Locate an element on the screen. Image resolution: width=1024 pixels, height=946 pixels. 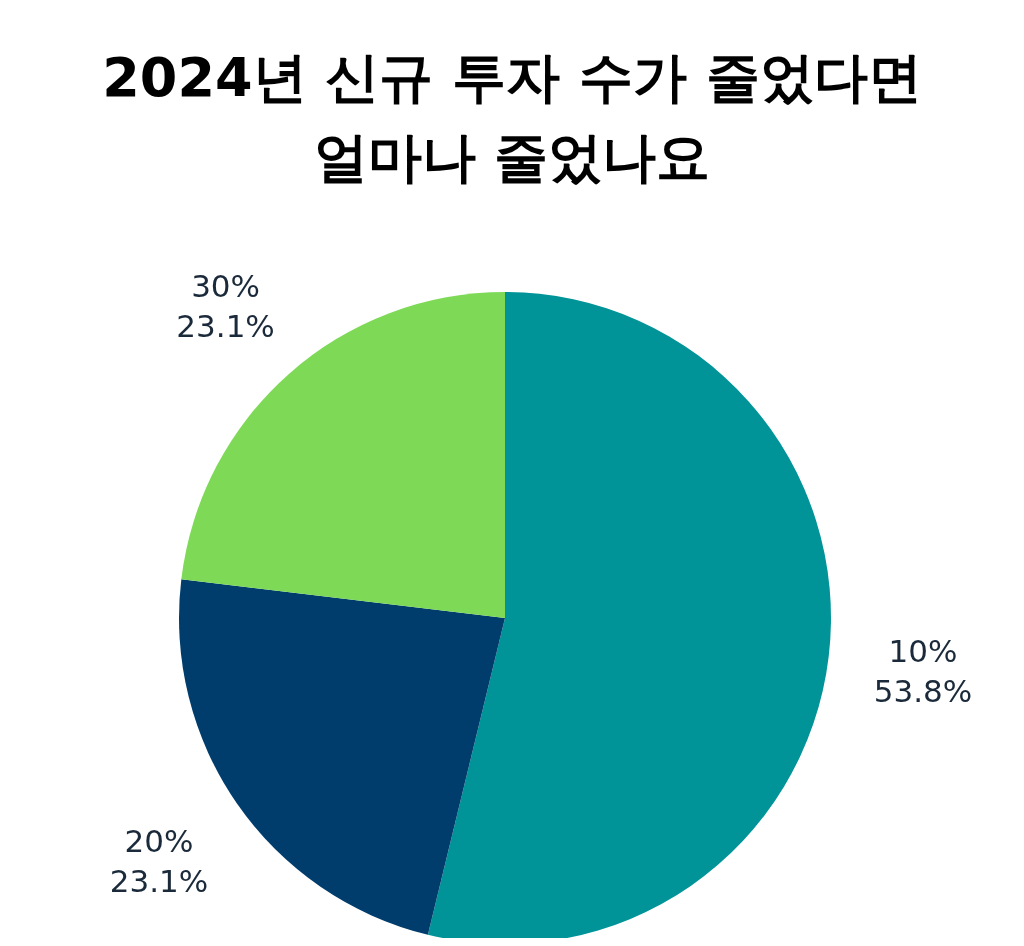
slice-label: 10% is located at coordinates (923, 651).